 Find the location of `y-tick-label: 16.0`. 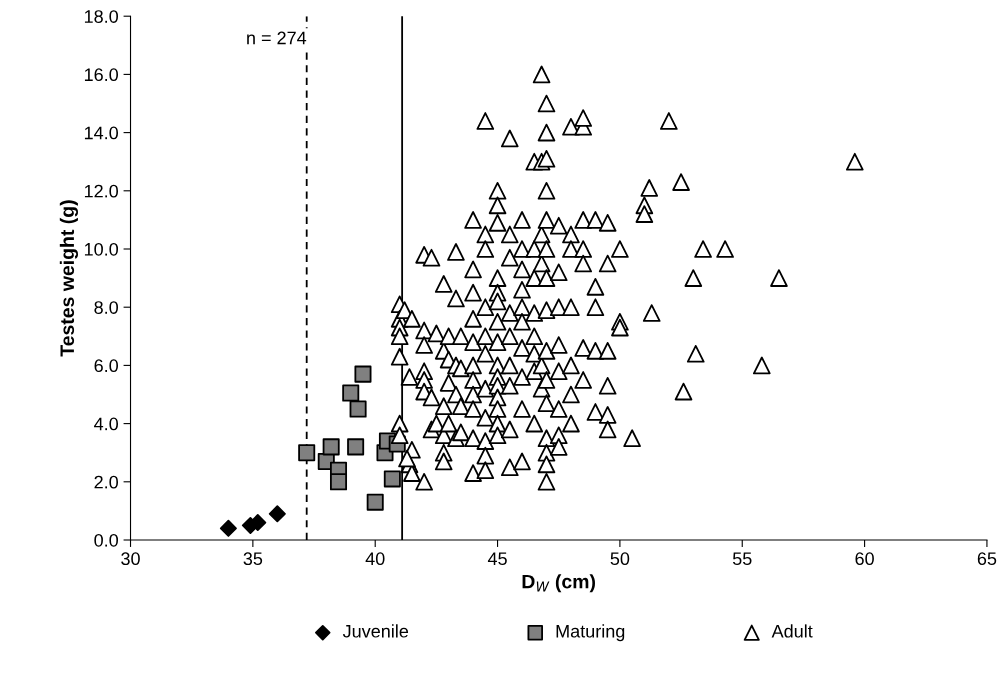

y-tick-label: 16.0 is located at coordinates (101, 75).